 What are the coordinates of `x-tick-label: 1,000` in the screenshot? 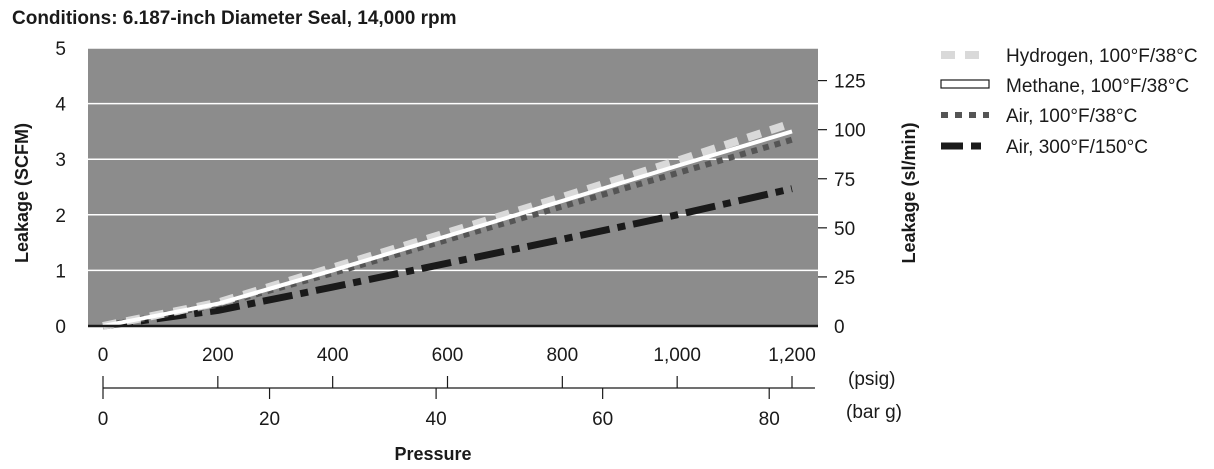 It's located at (677, 355).